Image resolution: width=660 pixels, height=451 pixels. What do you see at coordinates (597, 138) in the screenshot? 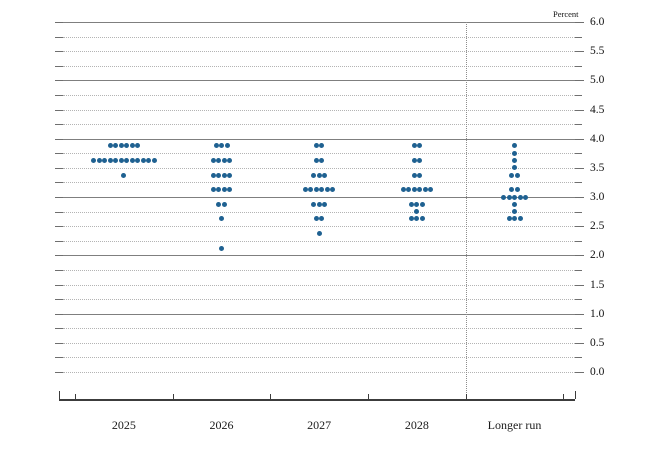
I see `y-axis-tick-label: 4.0` at bounding box center [597, 138].